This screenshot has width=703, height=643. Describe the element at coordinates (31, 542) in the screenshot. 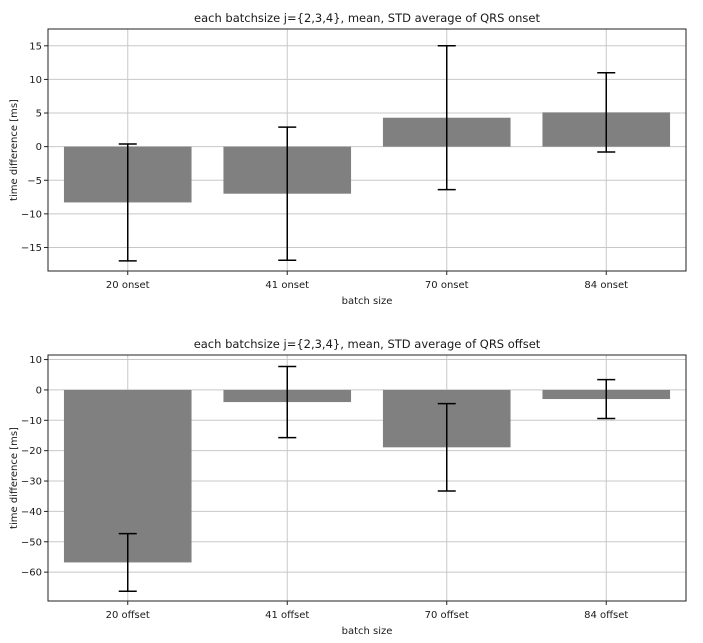

I see `y-tick-label: −50` at that location.